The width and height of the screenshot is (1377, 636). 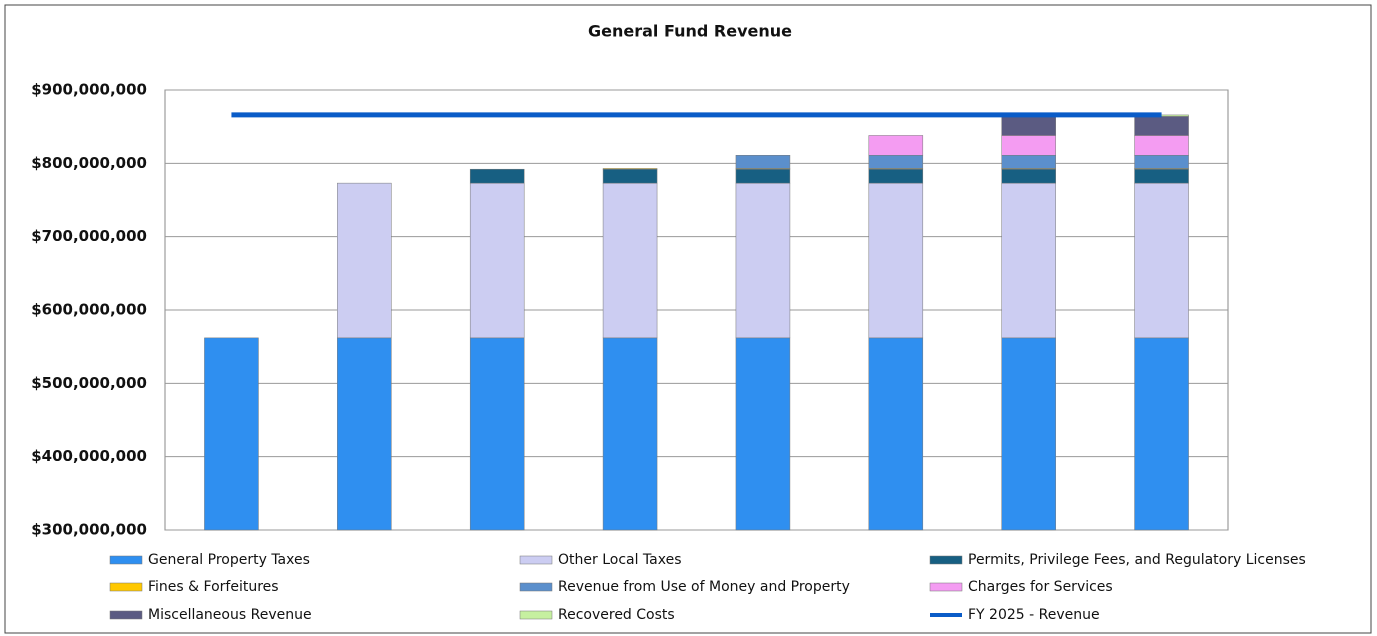 What do you see at coordinates (89, 236) in the screenshot?
I see `y-tick-label: $700,000,000` at bounding box center [89, 236].